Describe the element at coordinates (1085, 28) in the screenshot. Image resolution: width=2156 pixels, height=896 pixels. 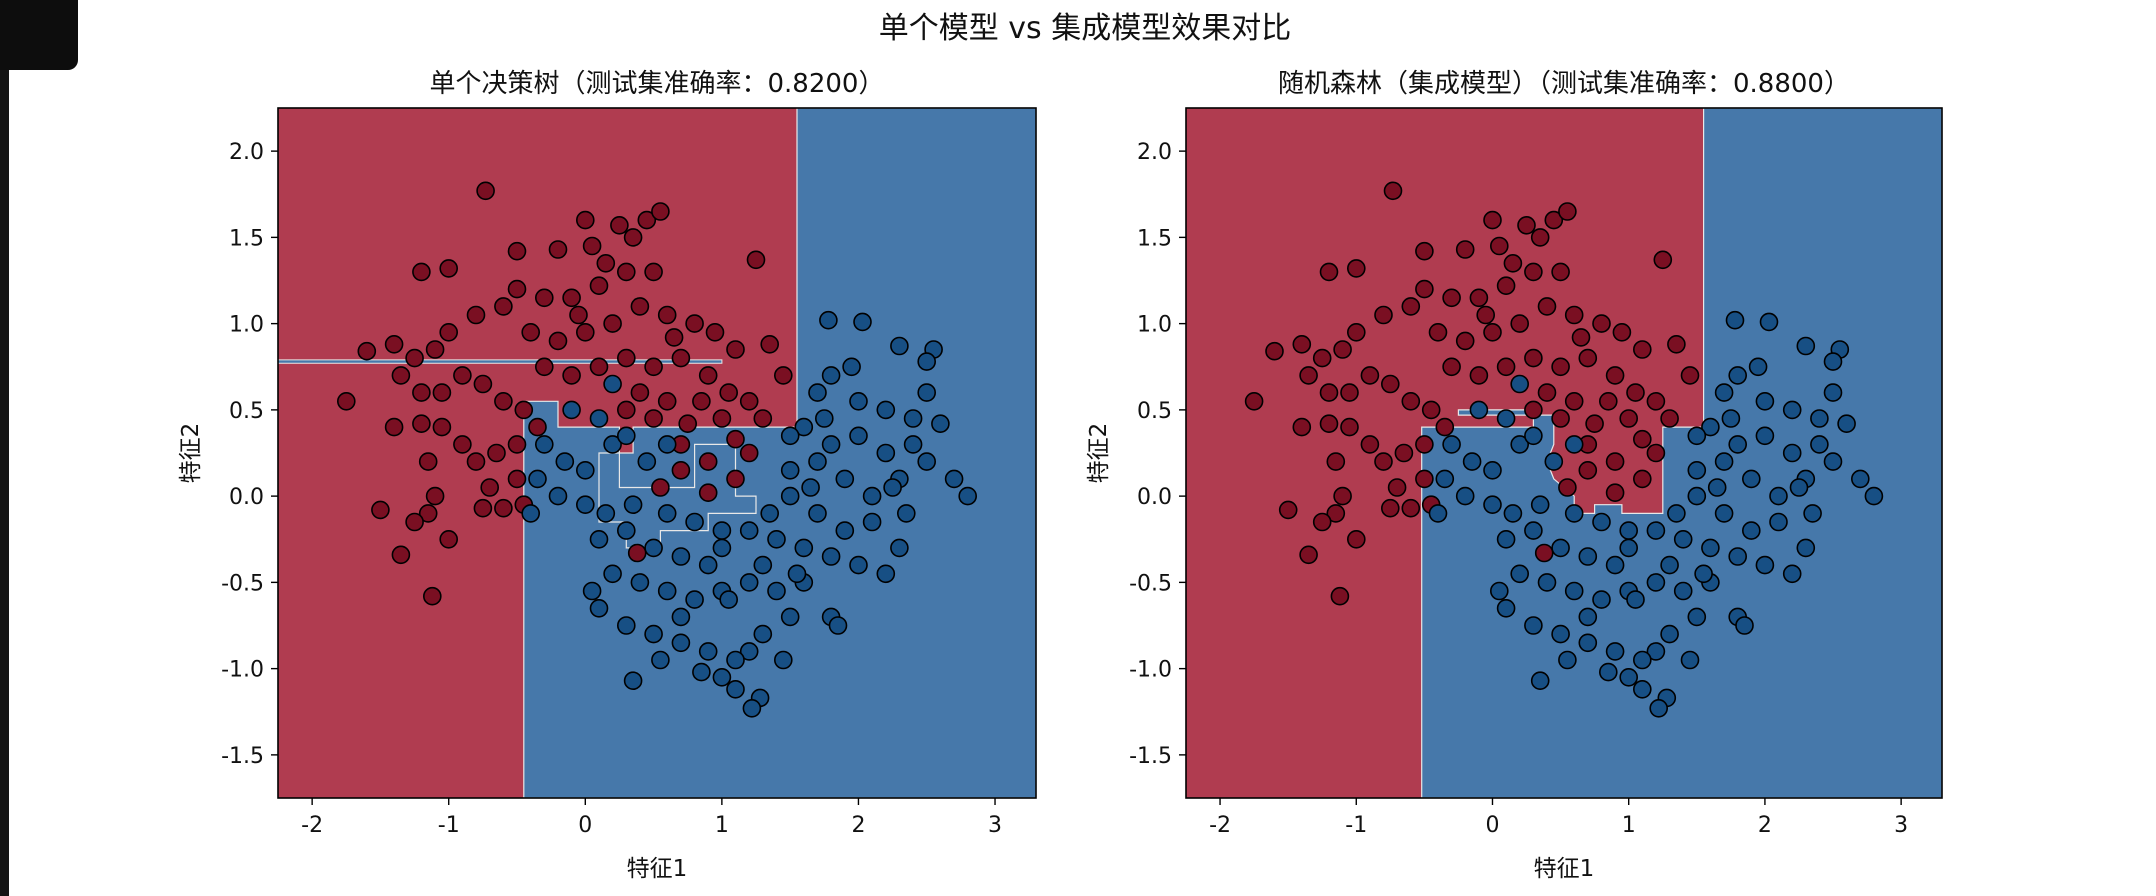
I see `figure-suptitle: 单个模型 vs 集成模型效果对比` at that location.